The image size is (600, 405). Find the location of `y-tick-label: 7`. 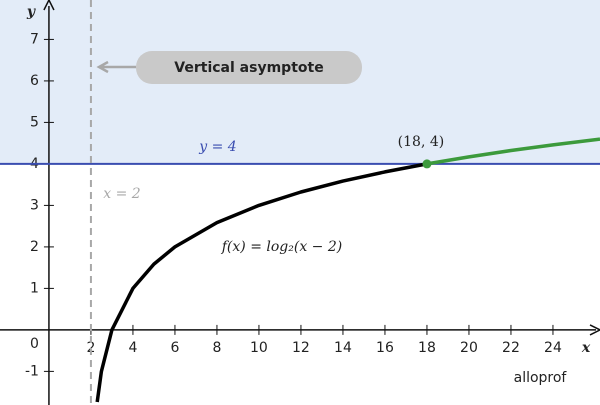

y-tick-label: 7 is located at coordinates (34, 39).